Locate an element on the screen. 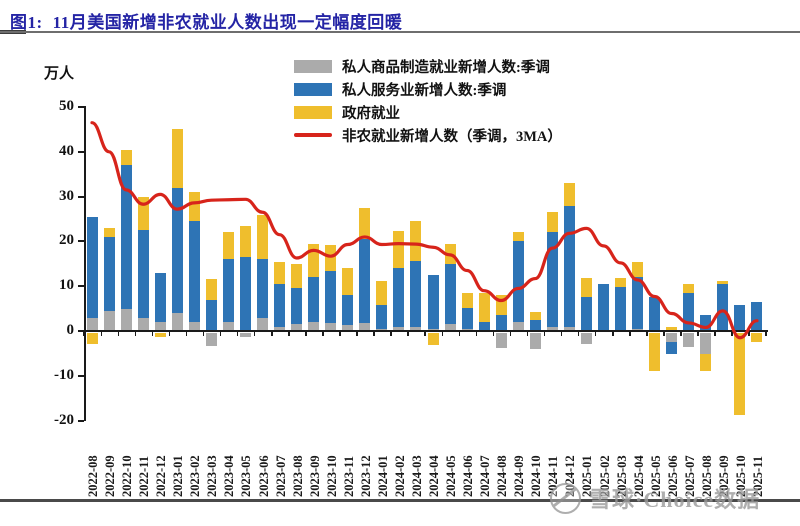  x-axis-category-label: 2022-11 is located at coordinates (144, 476).